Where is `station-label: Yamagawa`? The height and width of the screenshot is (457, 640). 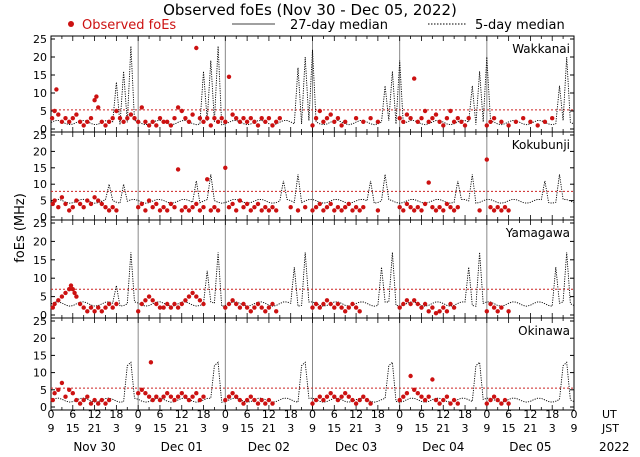 station-label: Yamagawa is located at coordinates (537, 233).